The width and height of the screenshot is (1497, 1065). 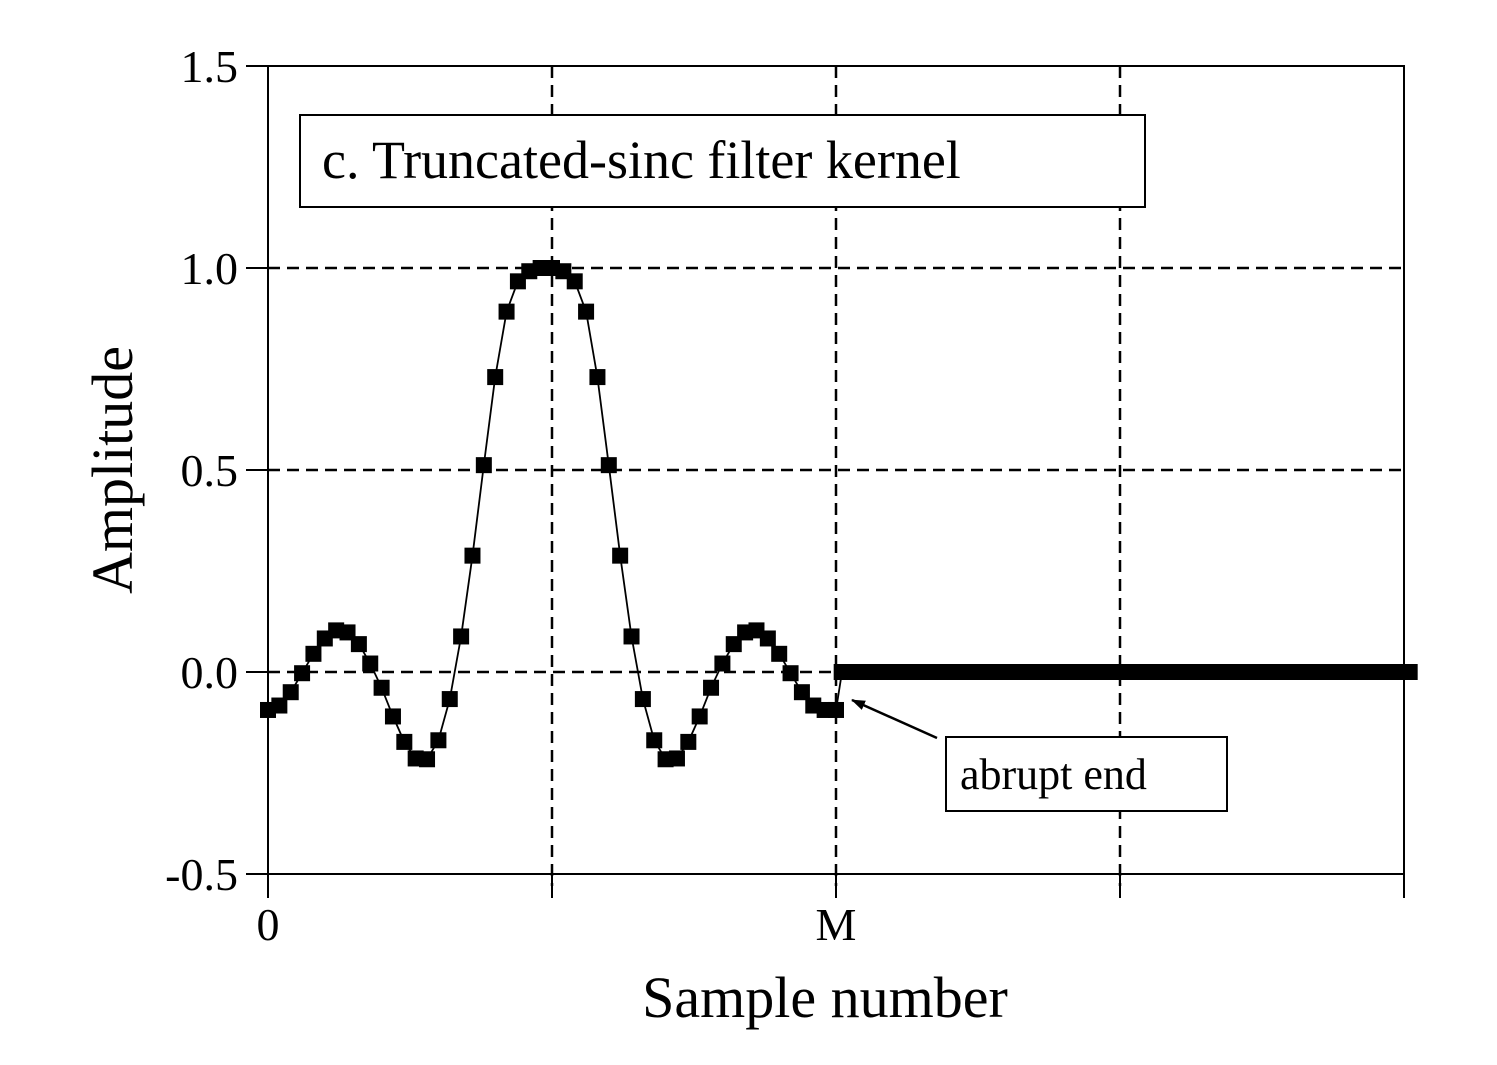 I want to click on y-axis-title: Amplitude, so click(x=112, y=470).